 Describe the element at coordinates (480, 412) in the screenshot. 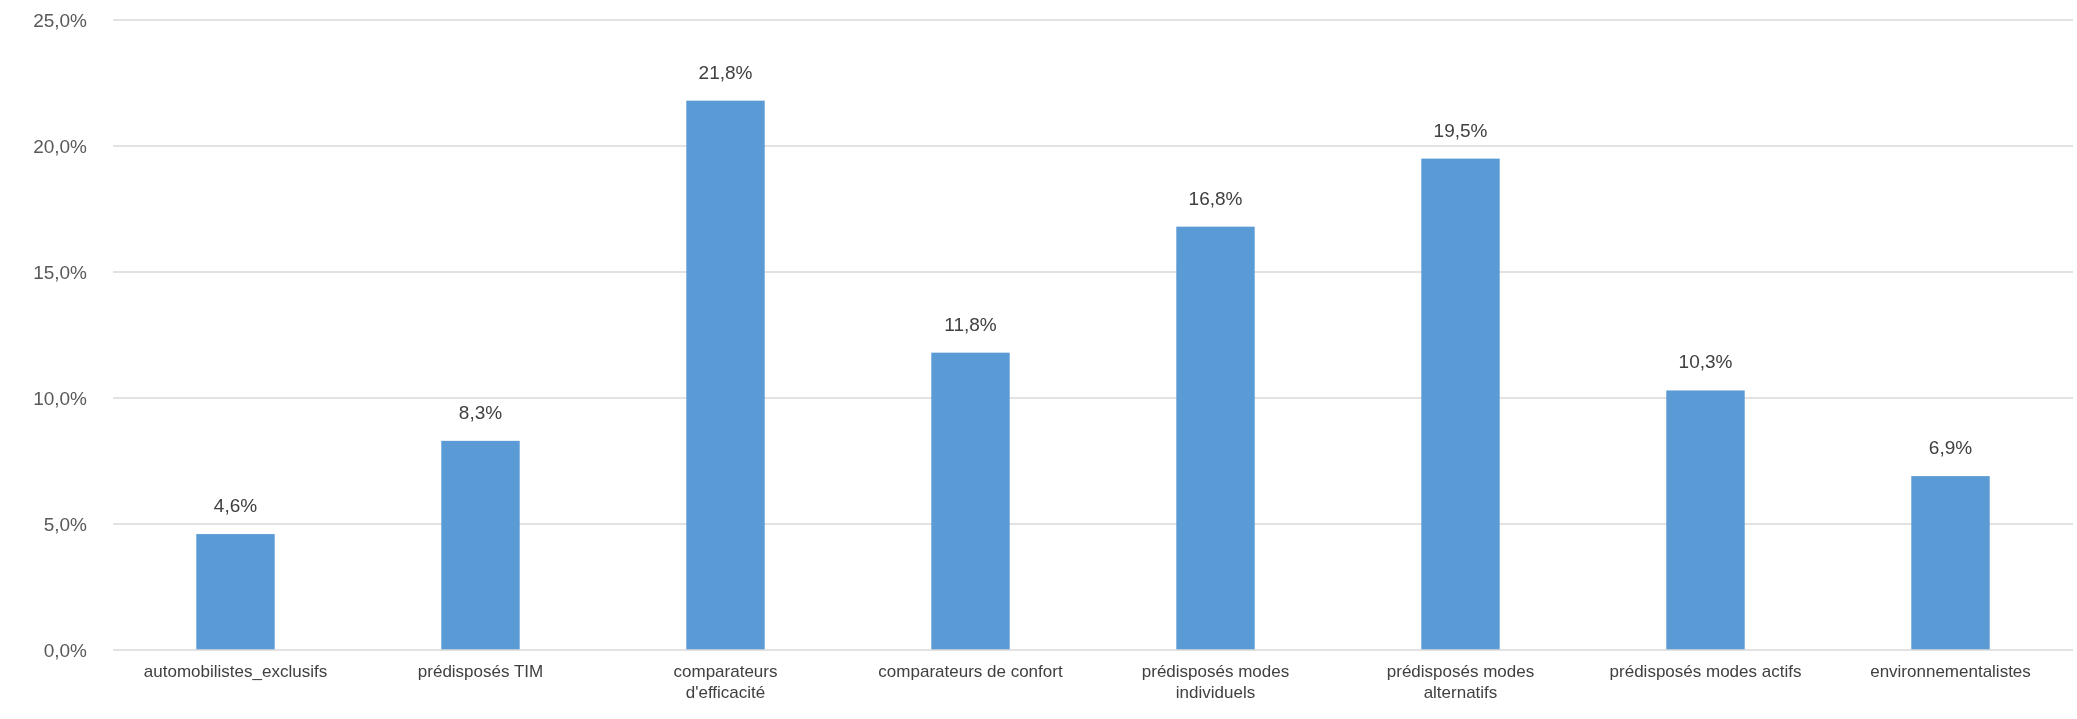

I see `data-label: 8,3%` at that location.